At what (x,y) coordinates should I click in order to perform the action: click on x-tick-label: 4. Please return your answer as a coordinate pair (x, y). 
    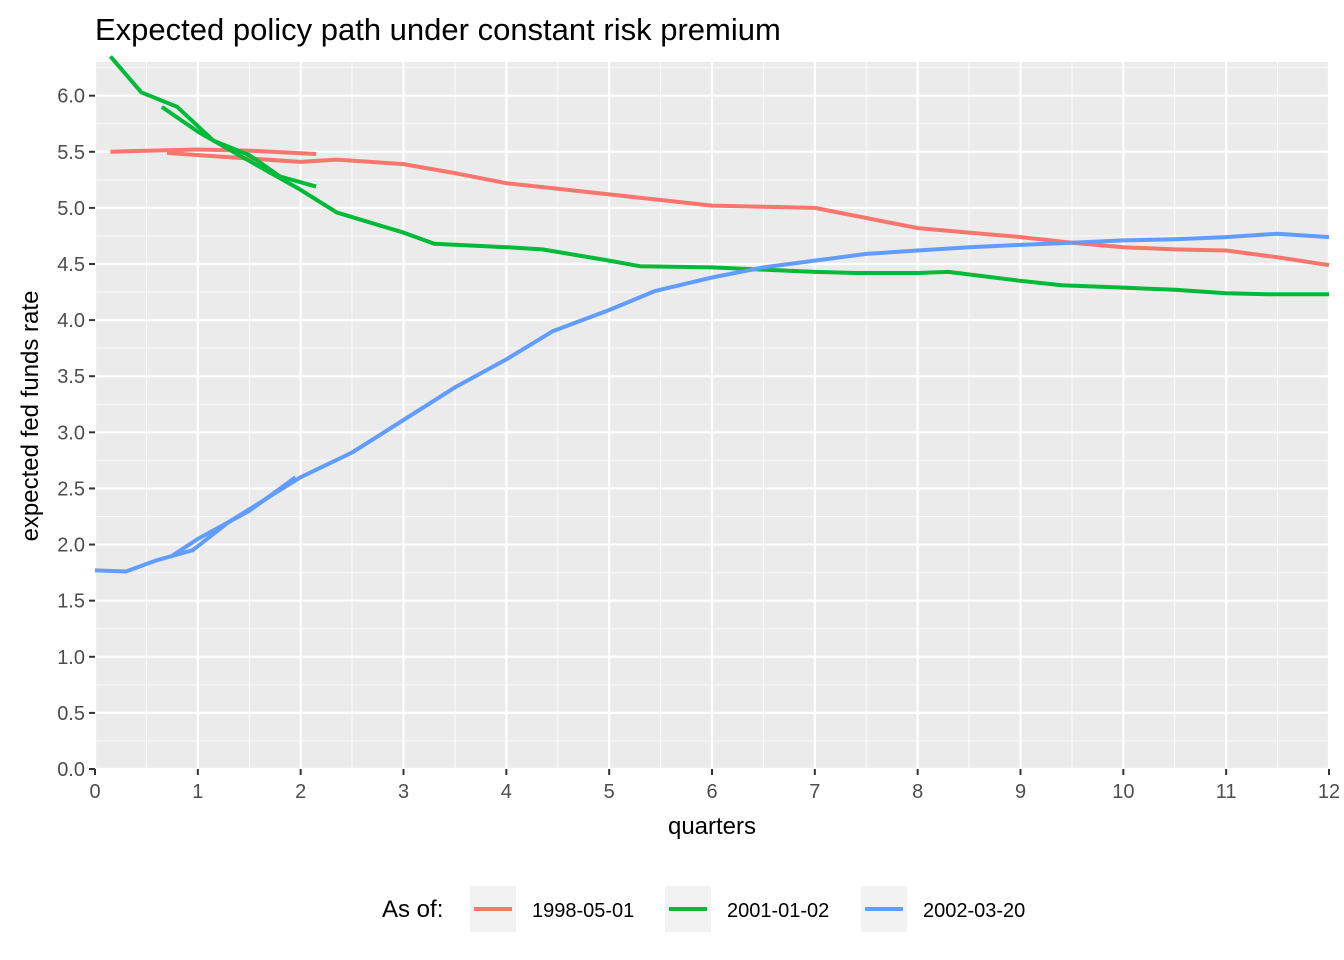
    Looking at the image, I should click on (506, 792).